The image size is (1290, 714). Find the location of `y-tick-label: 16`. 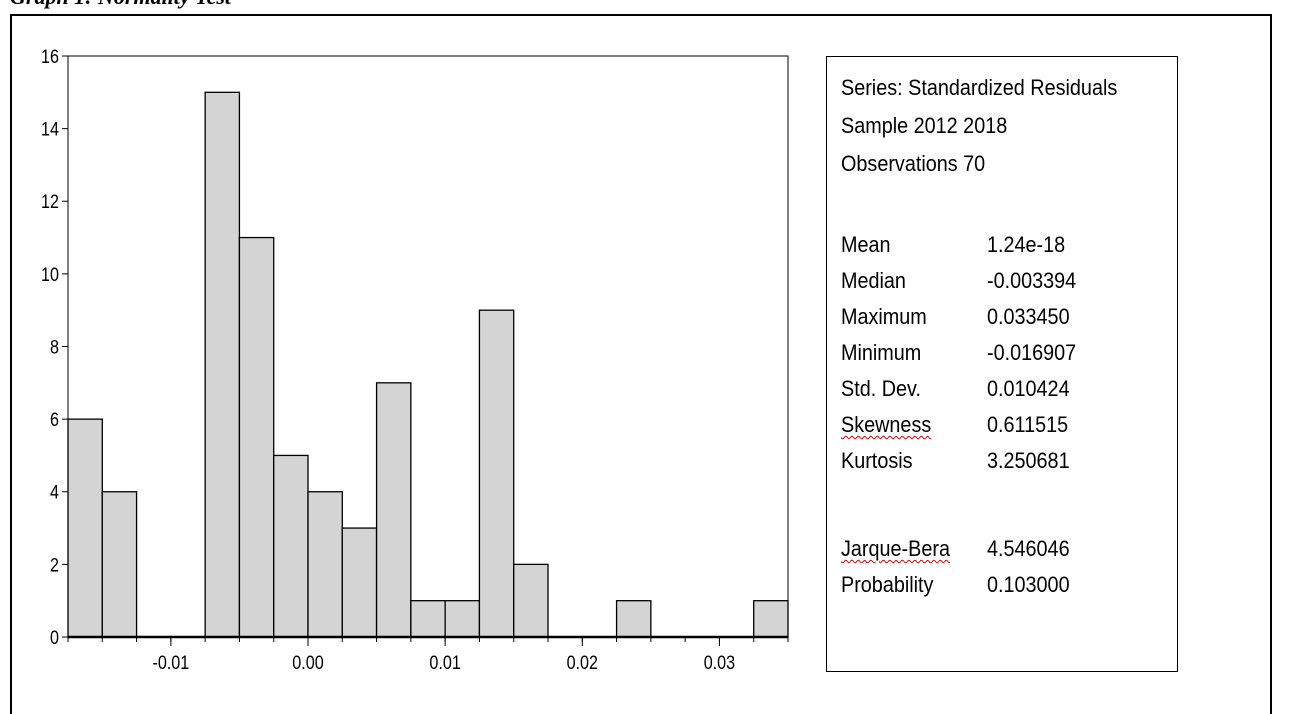

y-tick-label: 16 is located at coordinates (50, 57).